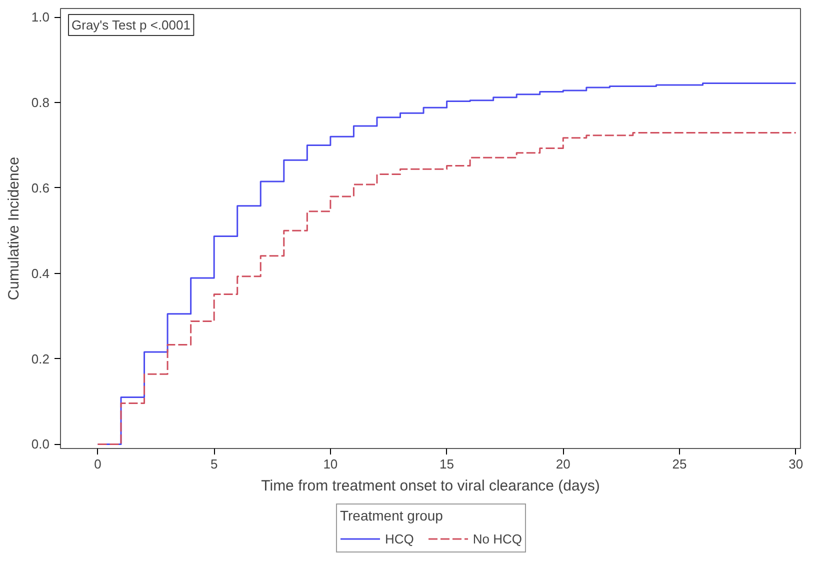 The height and width of the screenshot is (586, 832). What do you see at coordinates (40, 188) in the screenshot?
I see `y-tick-label: 0.6` at bounding box center [40, 188].